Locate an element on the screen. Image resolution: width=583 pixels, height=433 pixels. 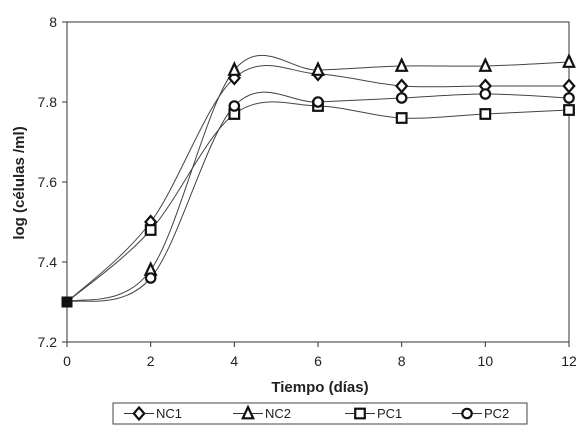
legend-box is located at coordinates (320, 413).